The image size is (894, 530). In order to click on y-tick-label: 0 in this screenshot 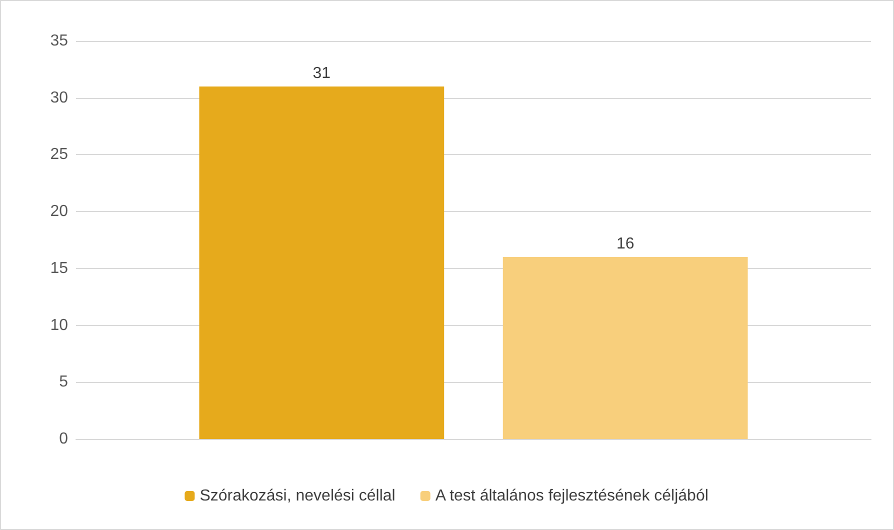, I will do `click(63, 439)`.